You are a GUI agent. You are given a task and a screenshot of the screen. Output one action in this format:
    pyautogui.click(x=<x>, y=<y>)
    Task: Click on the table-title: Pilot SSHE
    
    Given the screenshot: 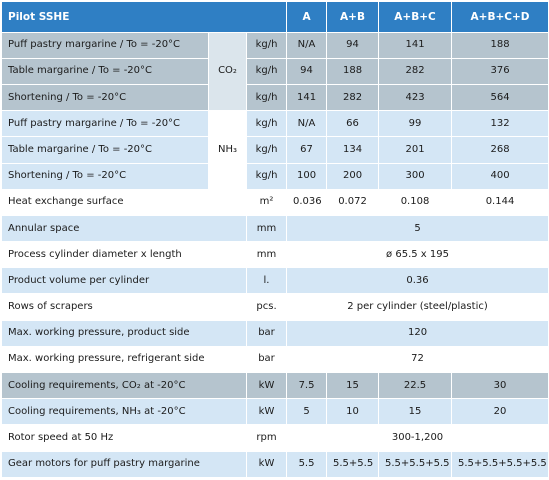 What is the action you would take?
    pyautogui.click(x=144, y=17)
    